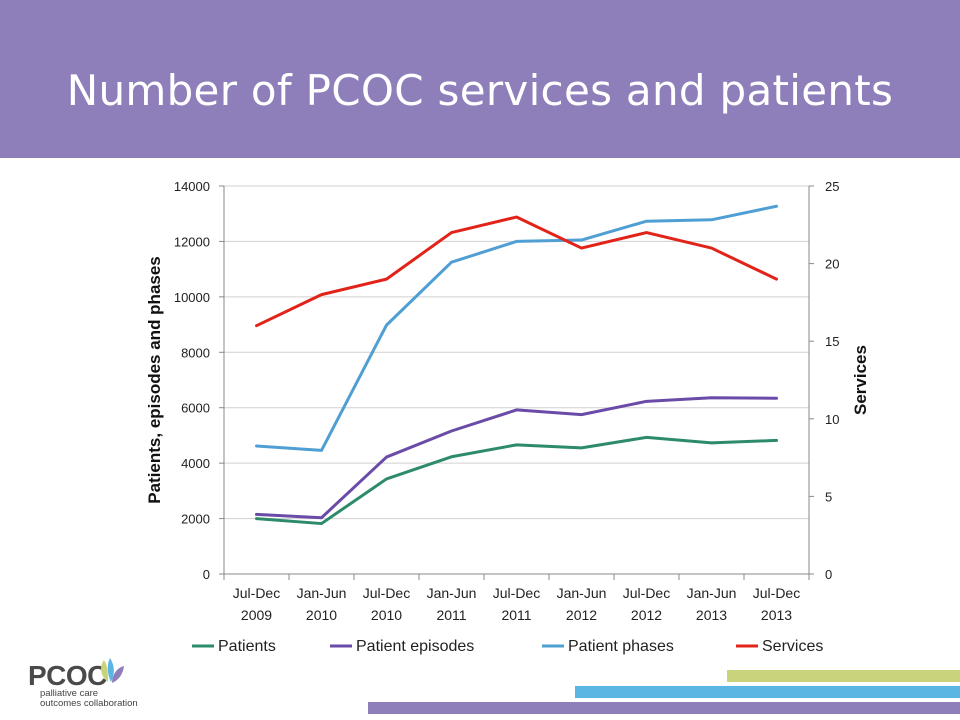 The height and width of the screenshot is (720, 960). I want to click on x-tick-label-year: 2009, so click(256, 615).